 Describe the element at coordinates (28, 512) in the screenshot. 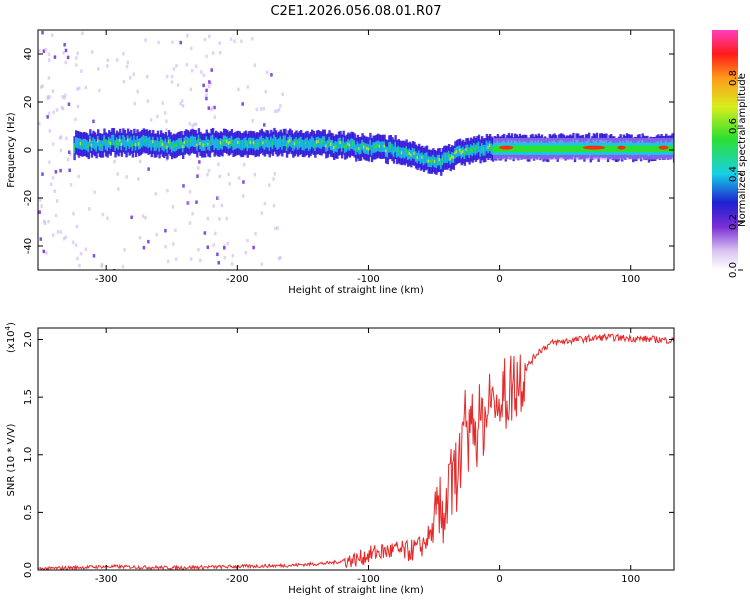

I see `y-tick-label: 0.5` at that location.